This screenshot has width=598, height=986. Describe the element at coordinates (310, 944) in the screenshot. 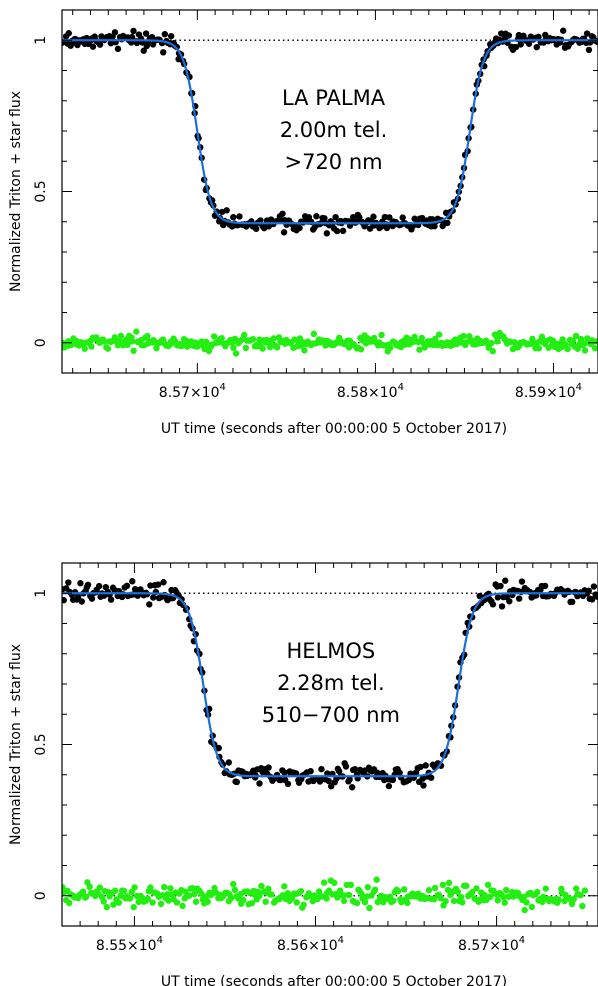

I see `x-tick-label: 8.56×104` at that location.